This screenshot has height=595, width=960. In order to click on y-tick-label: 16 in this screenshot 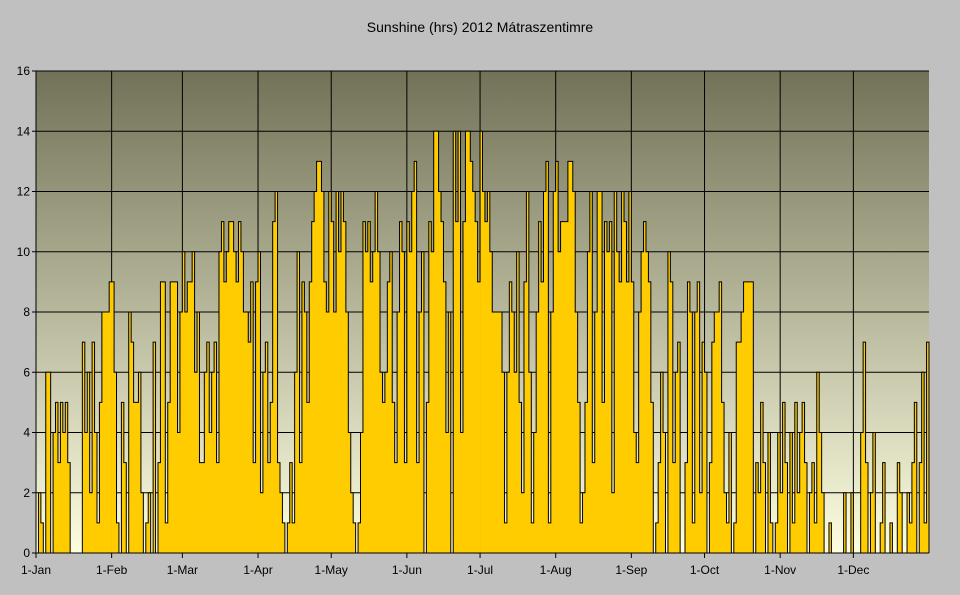, I will do `click(24, 71)`.